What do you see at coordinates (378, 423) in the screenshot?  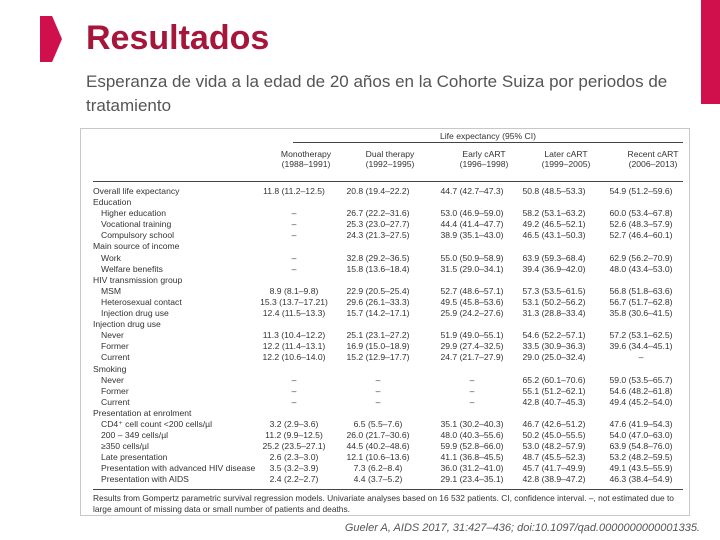 I see `table-cell: 6.5 (5.5–7.6)` at bounding box center [378, 423].